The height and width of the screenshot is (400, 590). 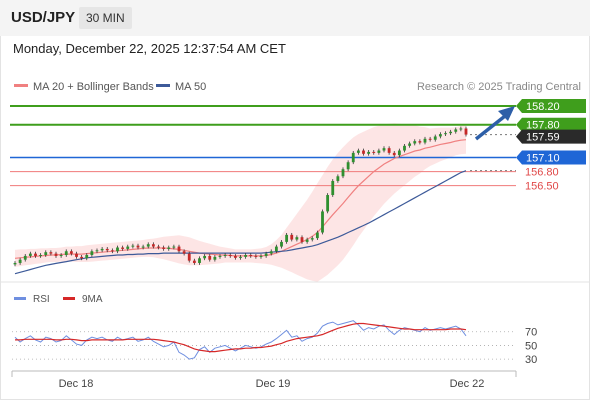 I want to click on rsi-ma-line, so click(x=241, y=337).